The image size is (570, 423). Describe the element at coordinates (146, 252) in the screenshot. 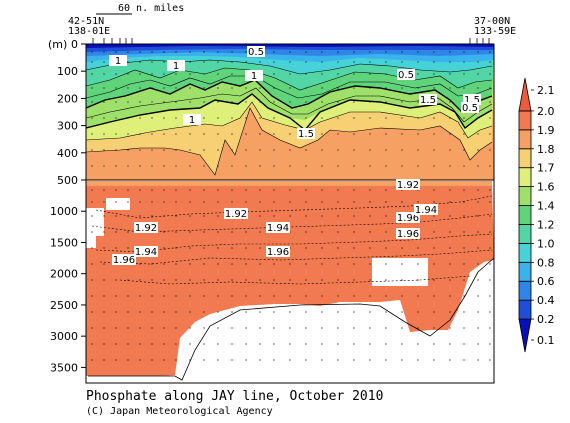

I see `contour-label: 1.94` at that location.